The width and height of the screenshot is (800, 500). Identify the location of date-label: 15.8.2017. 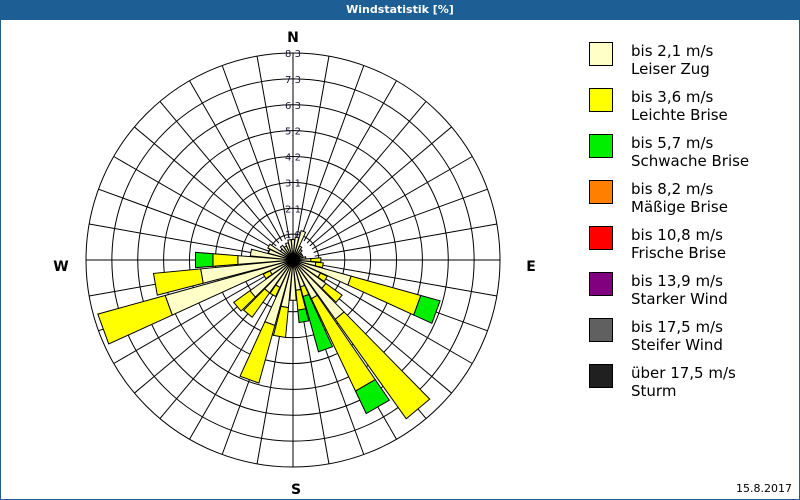
(764, 488).